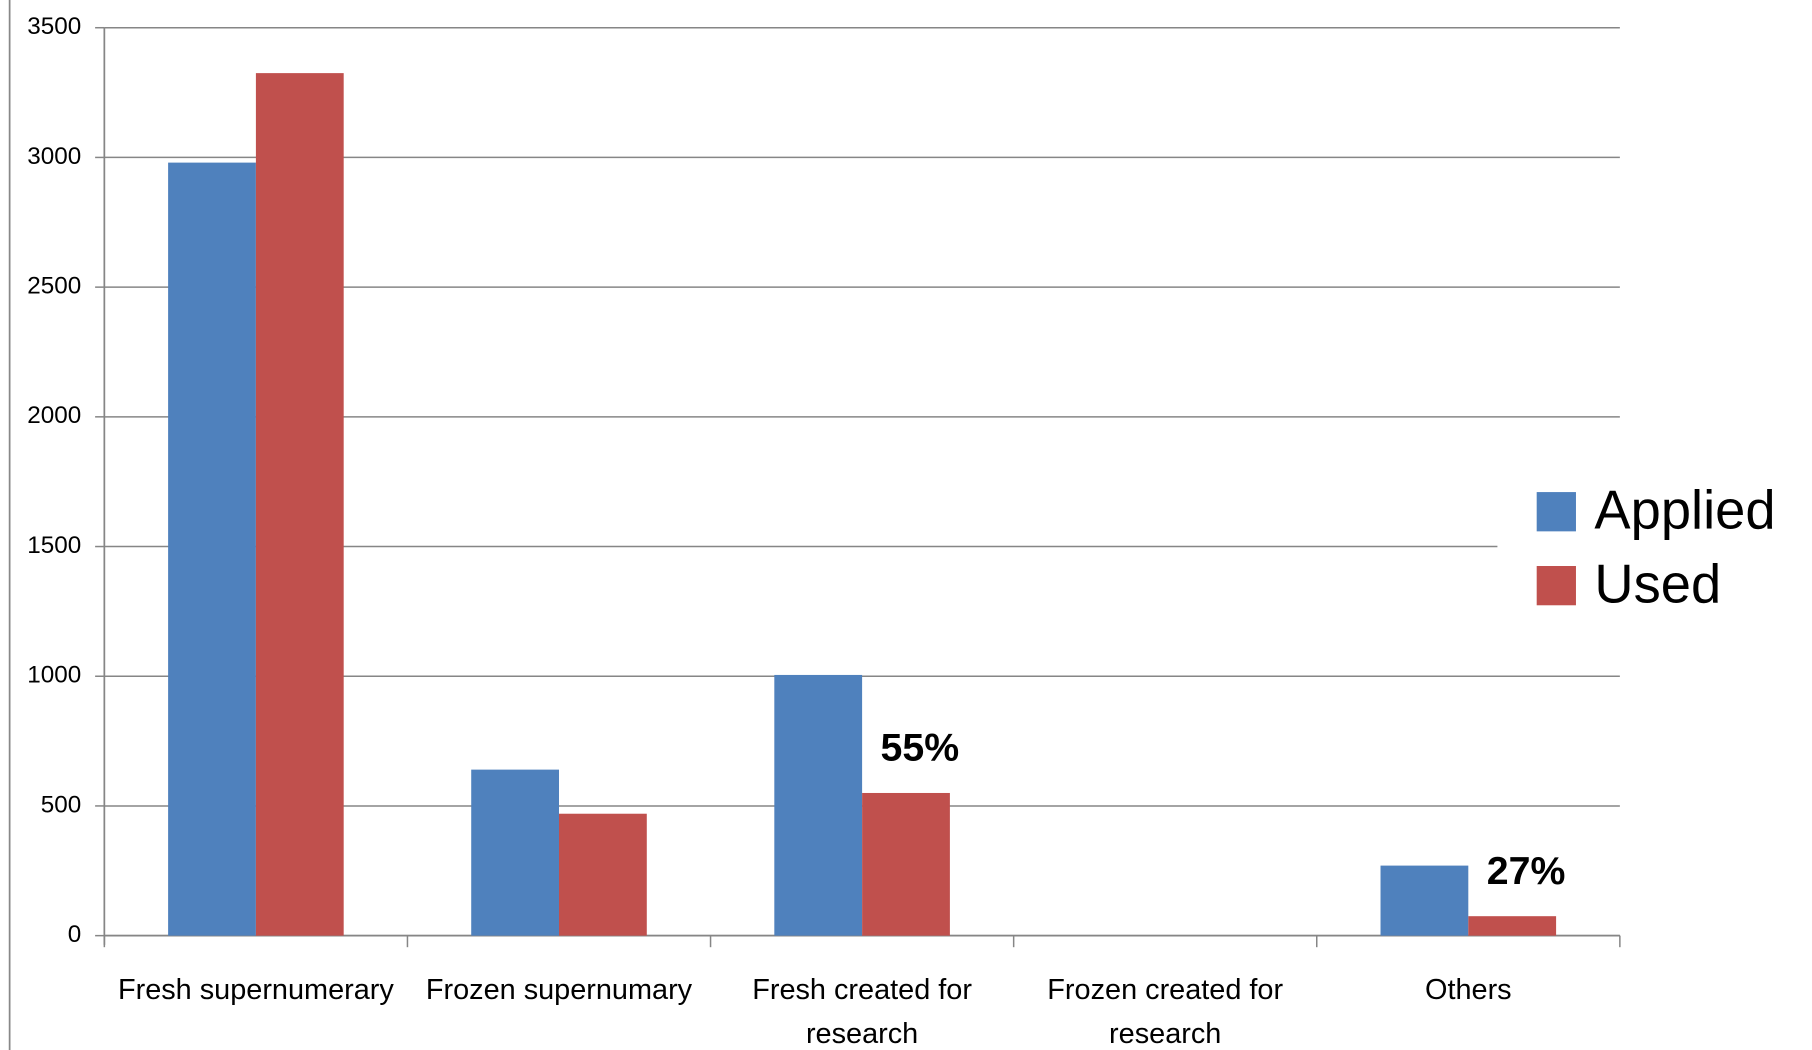  Describe the element at coordinates (1657, 583) in the screenshot. I see `legend-label: Used` at that location.